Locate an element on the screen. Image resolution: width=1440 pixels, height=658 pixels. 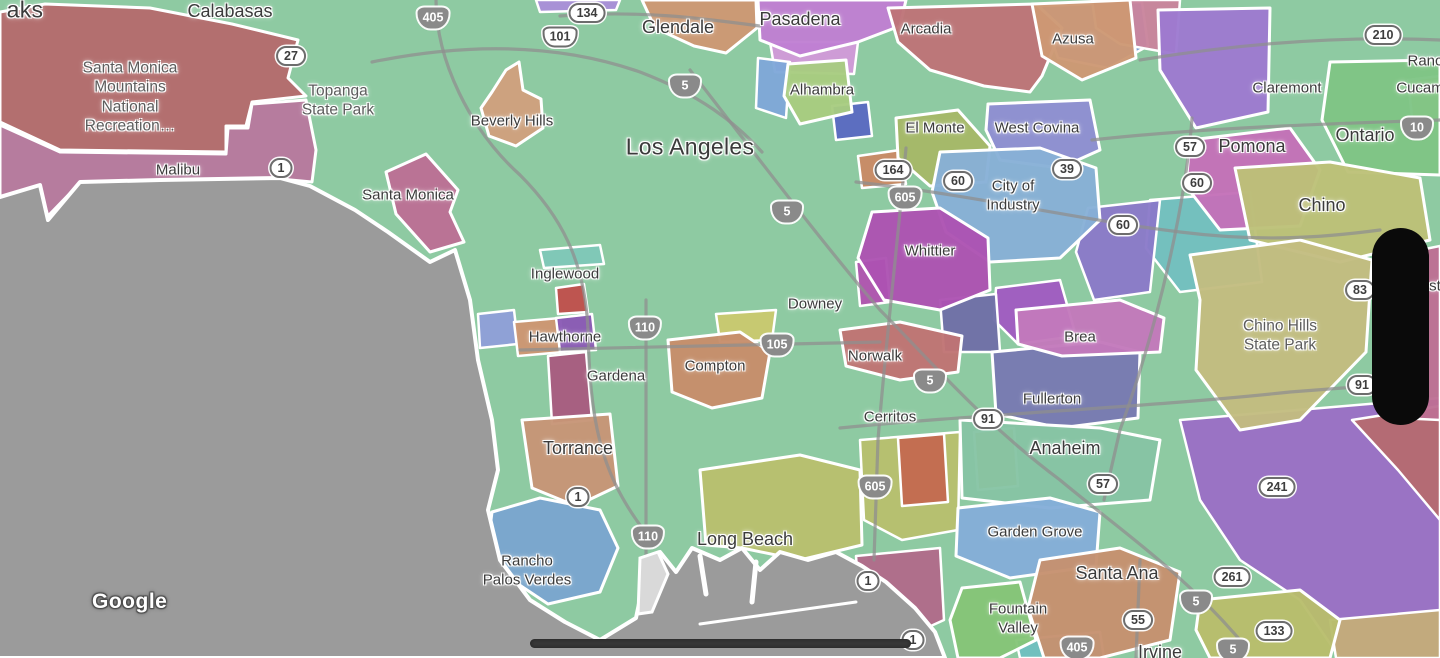
region-claremont is located at coordinates (1214, 68).